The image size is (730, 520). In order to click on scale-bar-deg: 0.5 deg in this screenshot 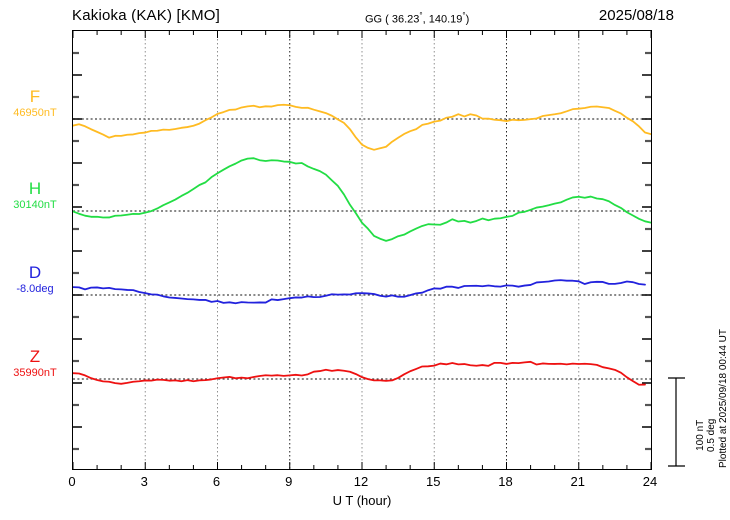, I will do `click(711, 435)`.